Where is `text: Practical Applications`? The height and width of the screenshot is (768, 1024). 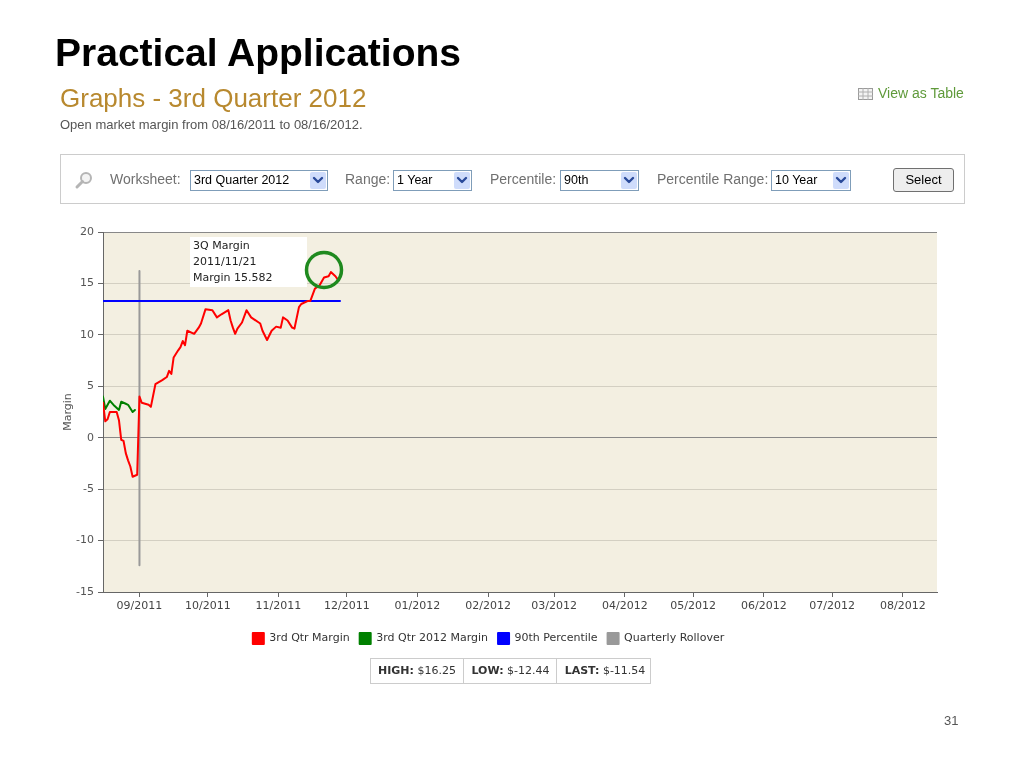
text: Practical Applications is located at coordinates (258, 52).